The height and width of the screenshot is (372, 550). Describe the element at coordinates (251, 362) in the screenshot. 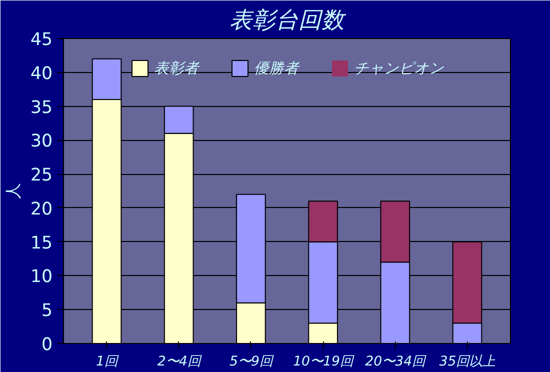

I see `x-tick-label: 5〜9回` at that location.